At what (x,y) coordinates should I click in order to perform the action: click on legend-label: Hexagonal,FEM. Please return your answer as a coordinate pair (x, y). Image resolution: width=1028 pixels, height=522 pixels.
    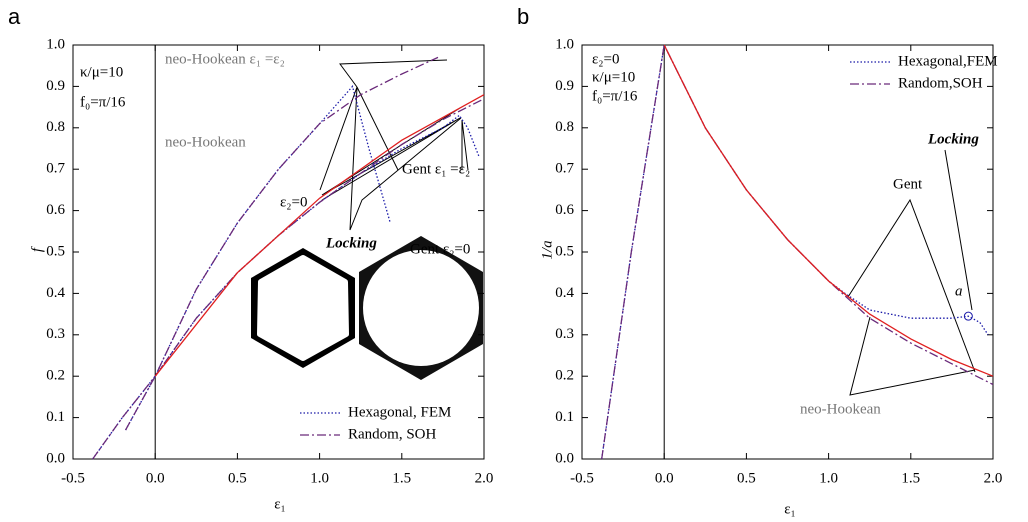
    Looking at the image, I should click on (948, 61).